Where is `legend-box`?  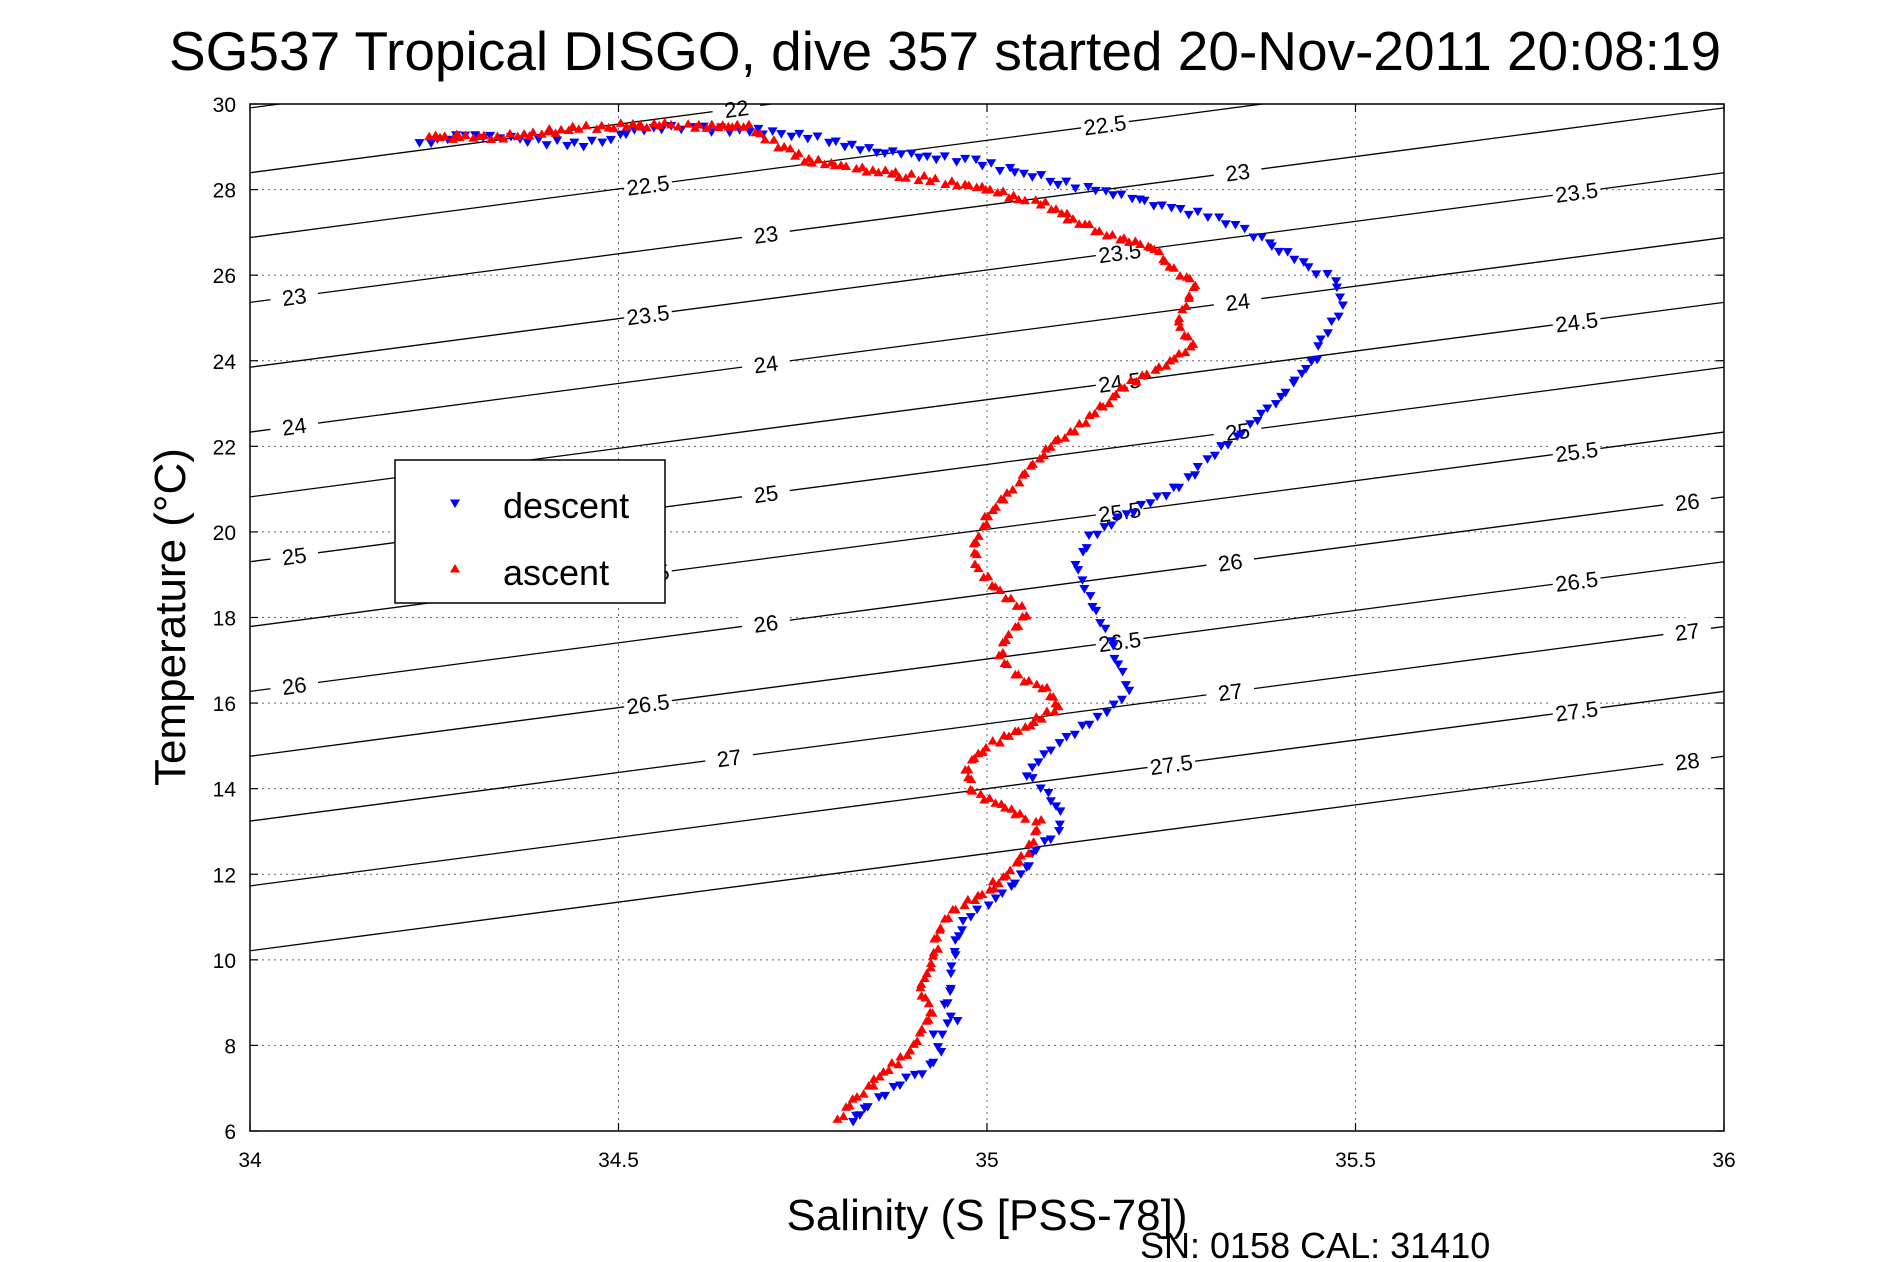 legend-box is located at coordinates (530, 531).